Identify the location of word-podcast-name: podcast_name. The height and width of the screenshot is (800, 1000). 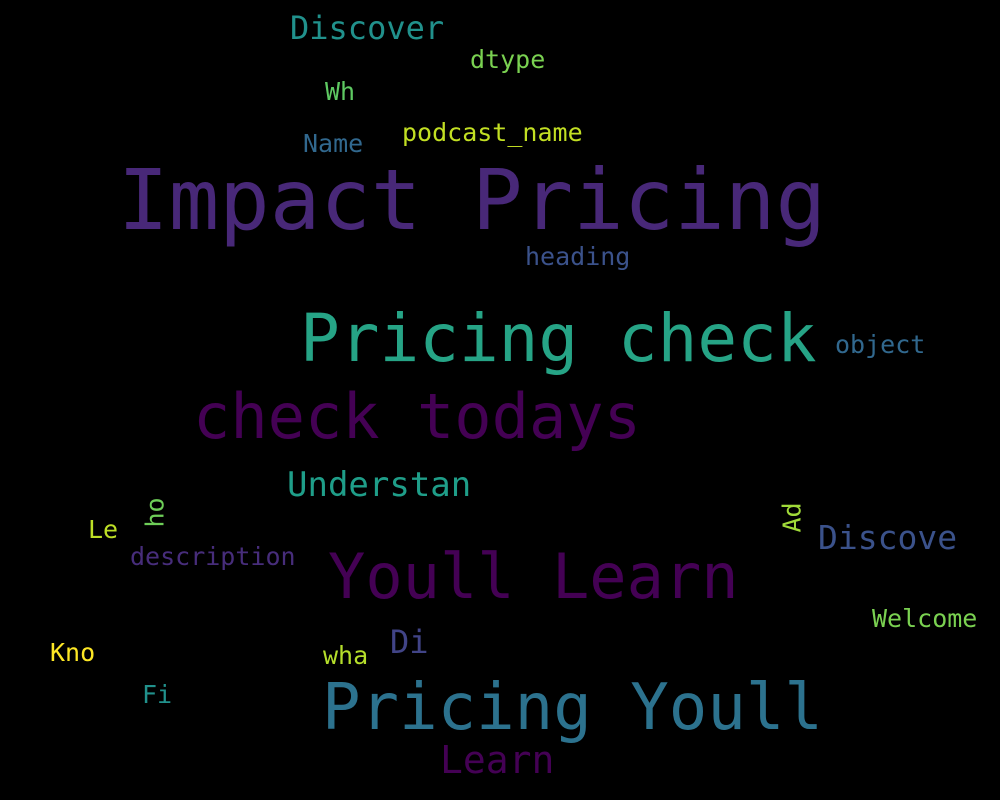
(492, 132).